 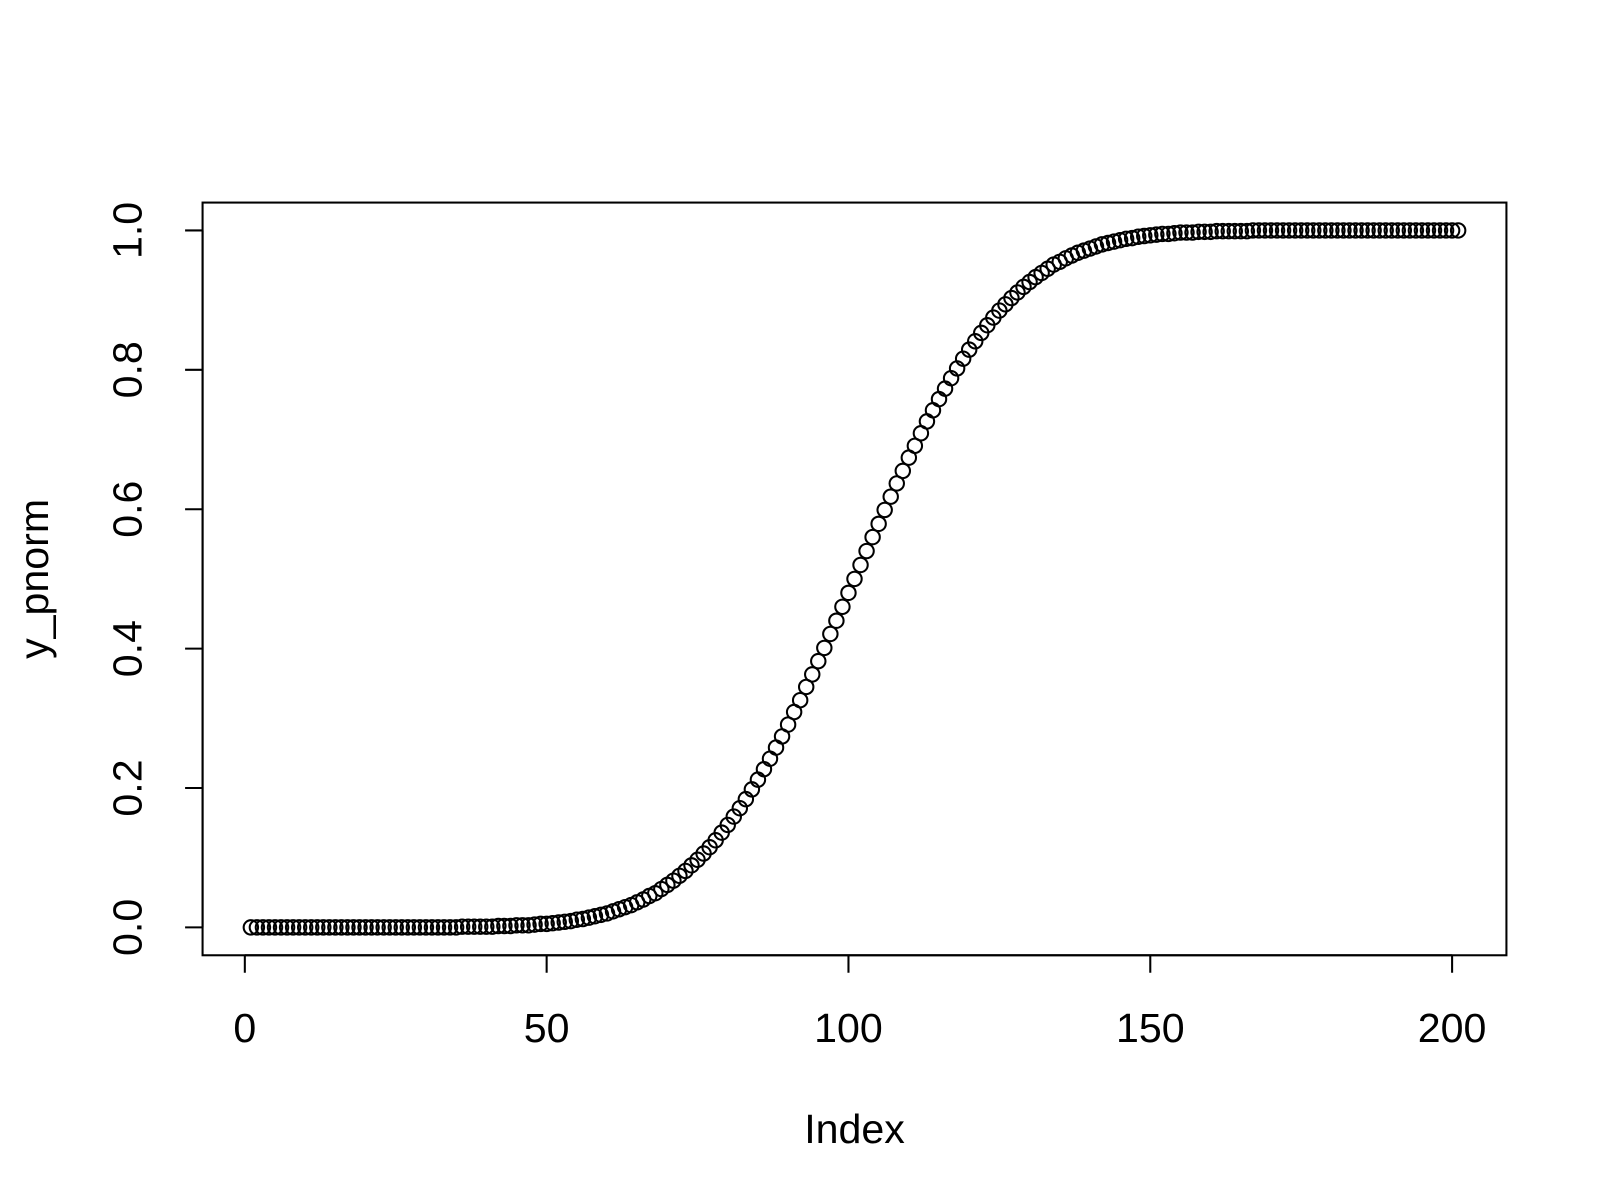 I want to click on x-tick-label: 200, so click(x=1452, y=1028).